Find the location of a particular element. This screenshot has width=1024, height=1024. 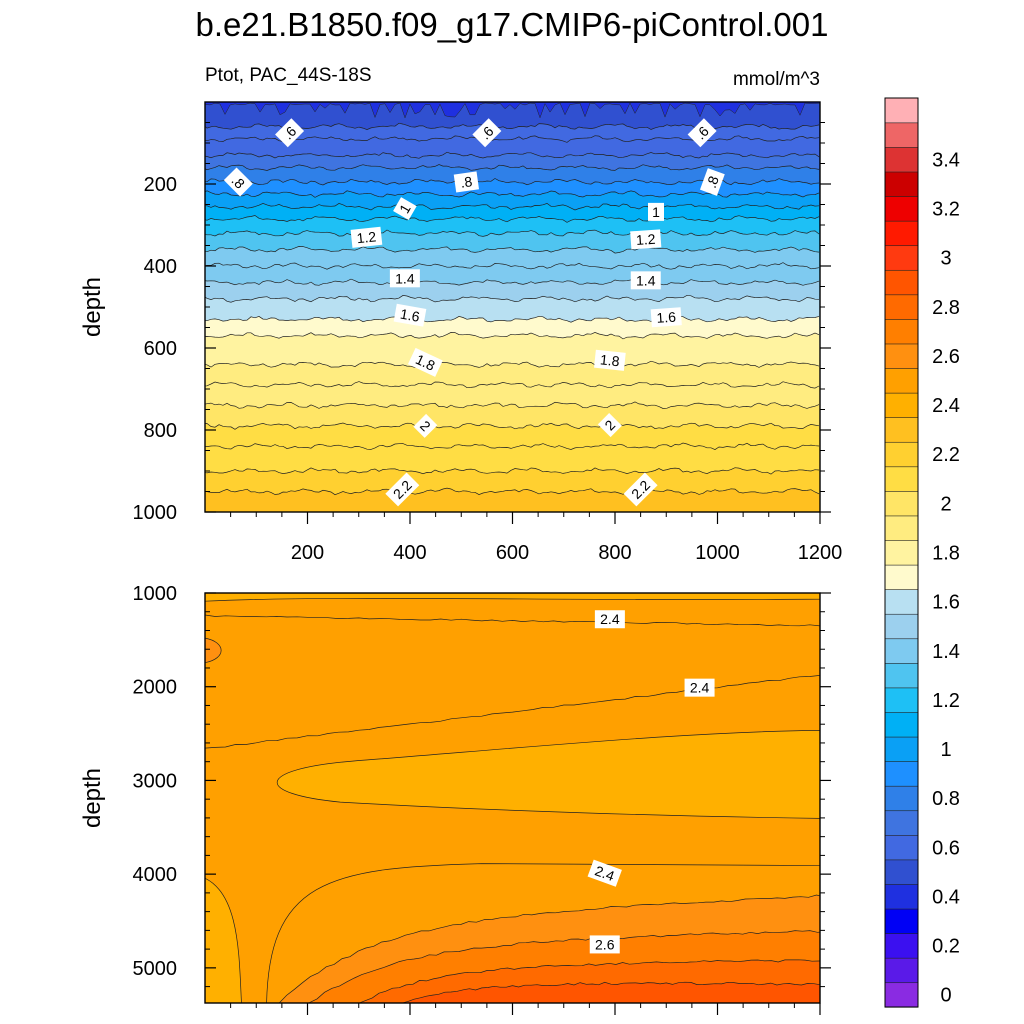

y-tick-label: 1000 is located at coordinates (155, 594).